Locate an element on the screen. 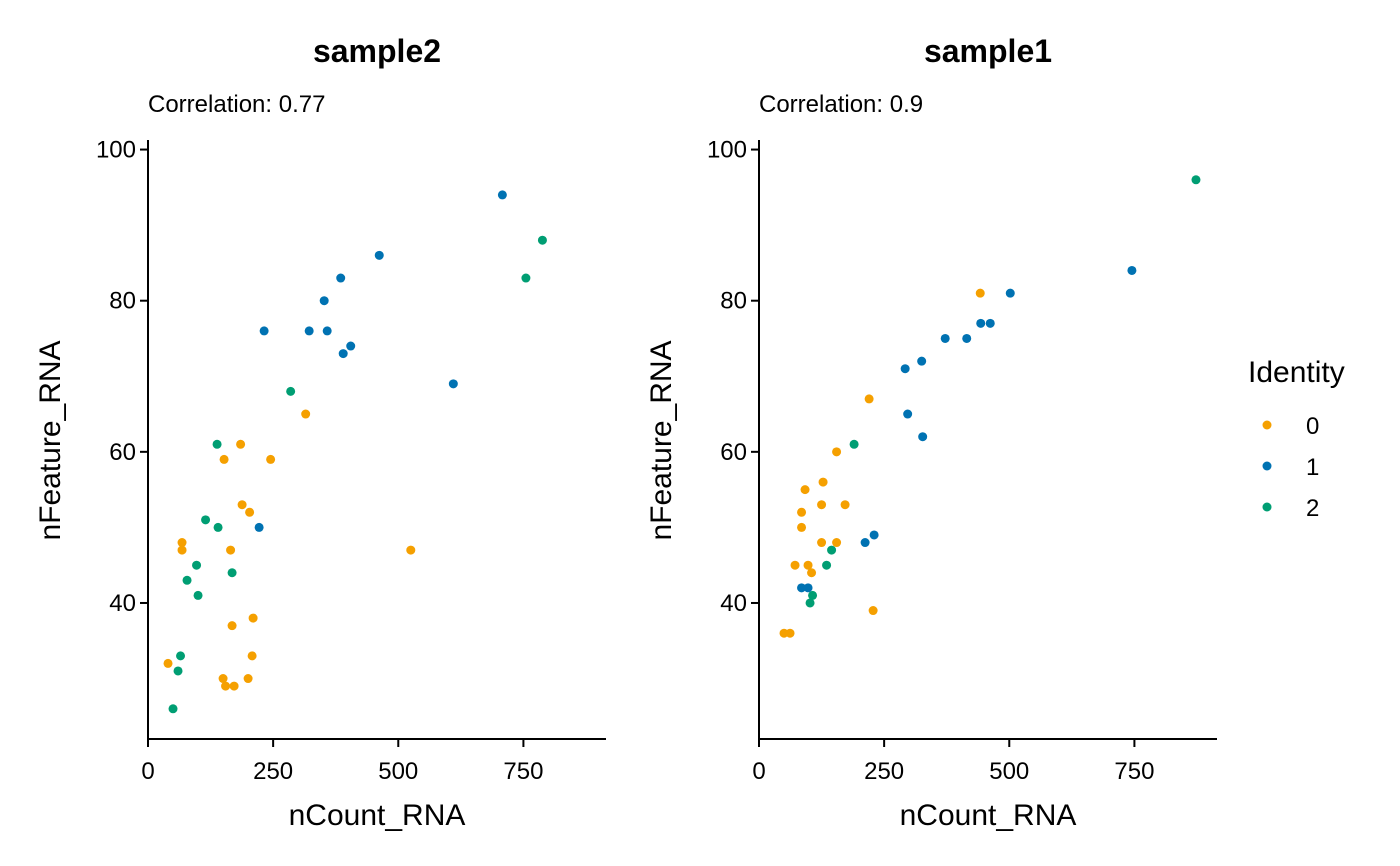 This screenshot has height=866, width=1400. chart-subtitle: Correlation: 0.77 is located at coordinates (236, 104).